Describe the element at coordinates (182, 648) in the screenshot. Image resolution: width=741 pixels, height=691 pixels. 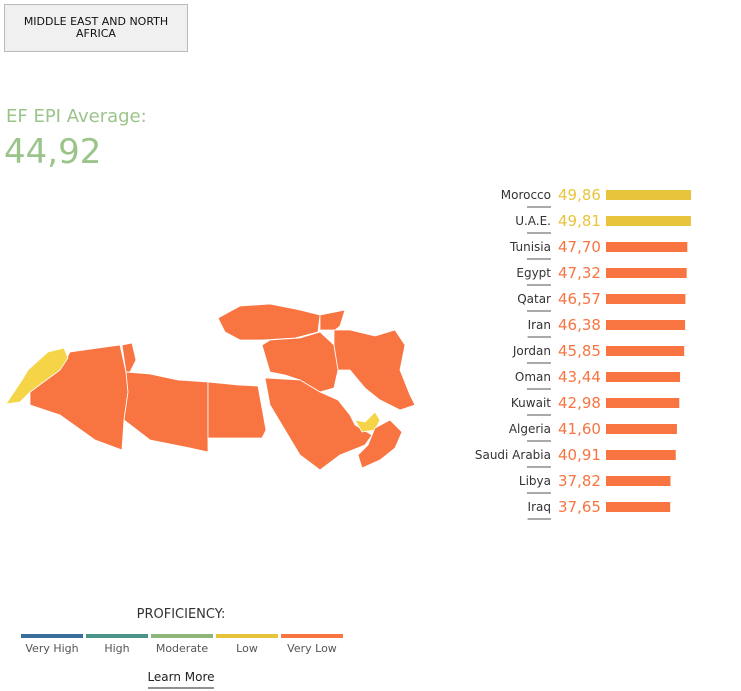
I see `legend-label: Moderate` at that location.